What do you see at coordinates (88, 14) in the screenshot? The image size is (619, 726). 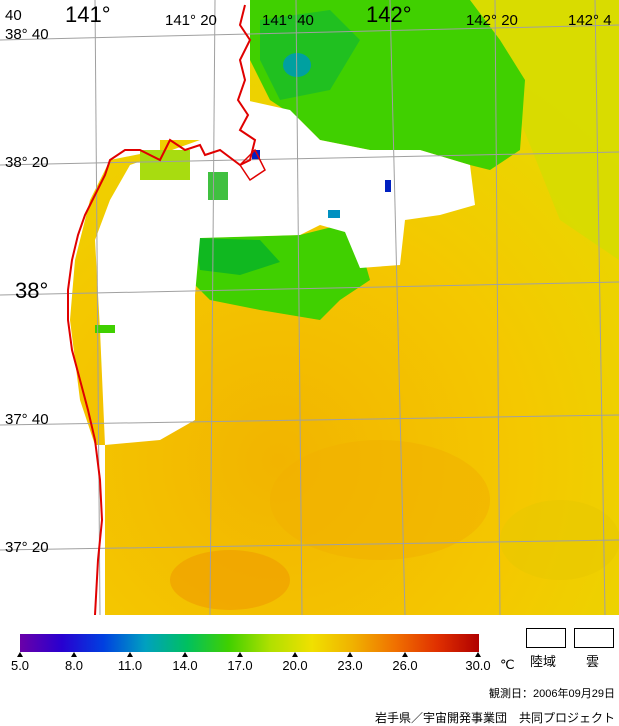 I see `lon-label: 141°` at bounding box center [88, 14].